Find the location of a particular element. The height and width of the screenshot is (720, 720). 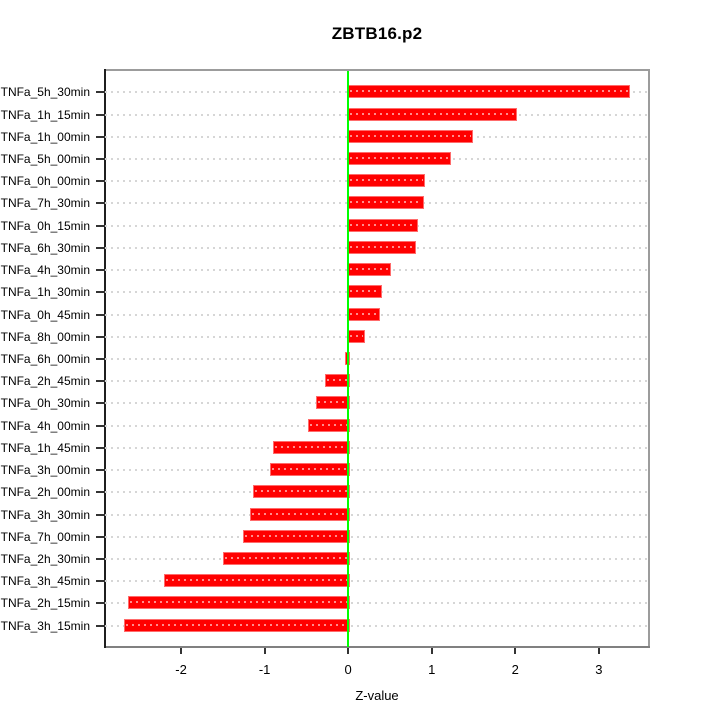

x-tick-label: 3 is located at coordinates (599, 669).